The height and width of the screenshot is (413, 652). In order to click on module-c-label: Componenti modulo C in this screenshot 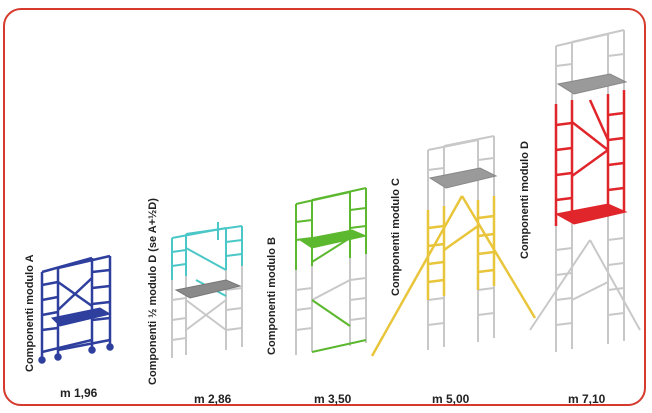, I will do `click(396, 237)`.